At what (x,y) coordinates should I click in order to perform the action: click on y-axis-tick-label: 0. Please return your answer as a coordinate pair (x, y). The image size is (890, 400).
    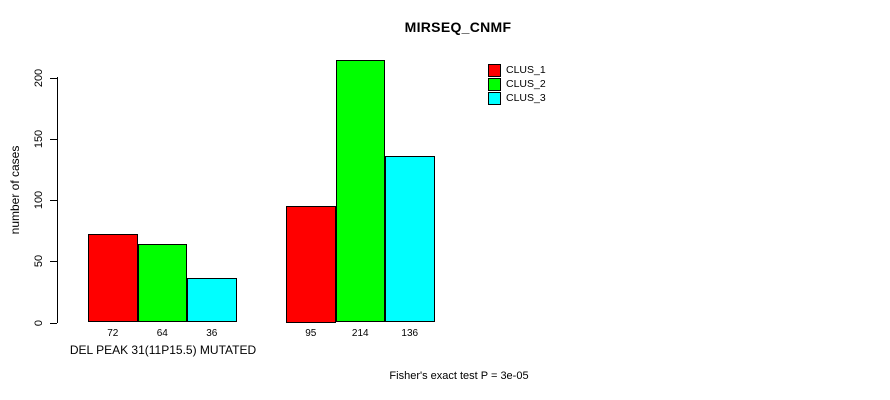
    Looking at the image, I should click on (39, 322).